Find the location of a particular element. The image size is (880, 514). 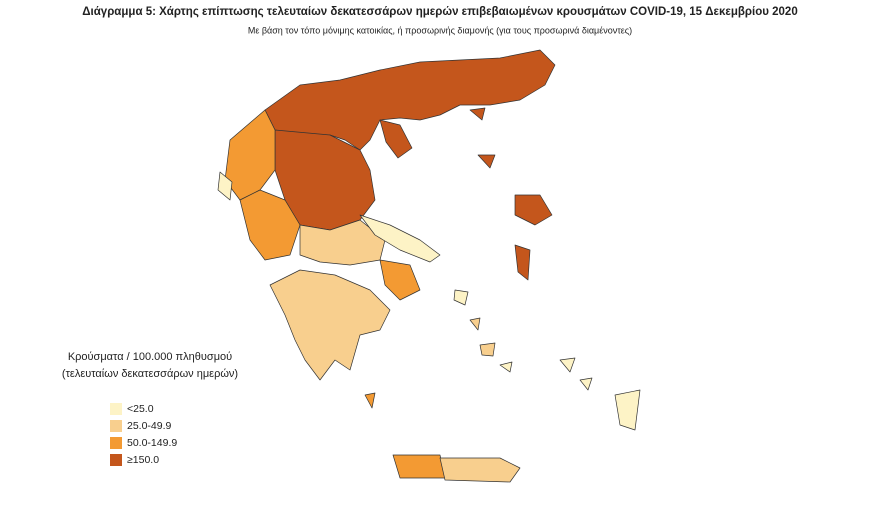

legend-label: 50.0-149.9 is located at coordinates (152, 443).